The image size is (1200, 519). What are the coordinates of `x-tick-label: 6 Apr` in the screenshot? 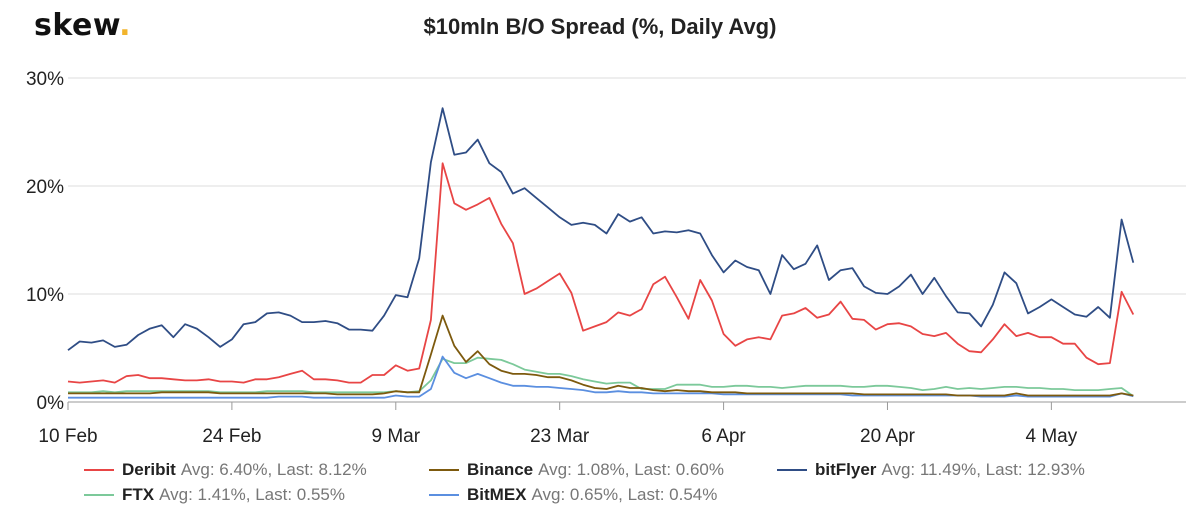 It's located at (723, 436).